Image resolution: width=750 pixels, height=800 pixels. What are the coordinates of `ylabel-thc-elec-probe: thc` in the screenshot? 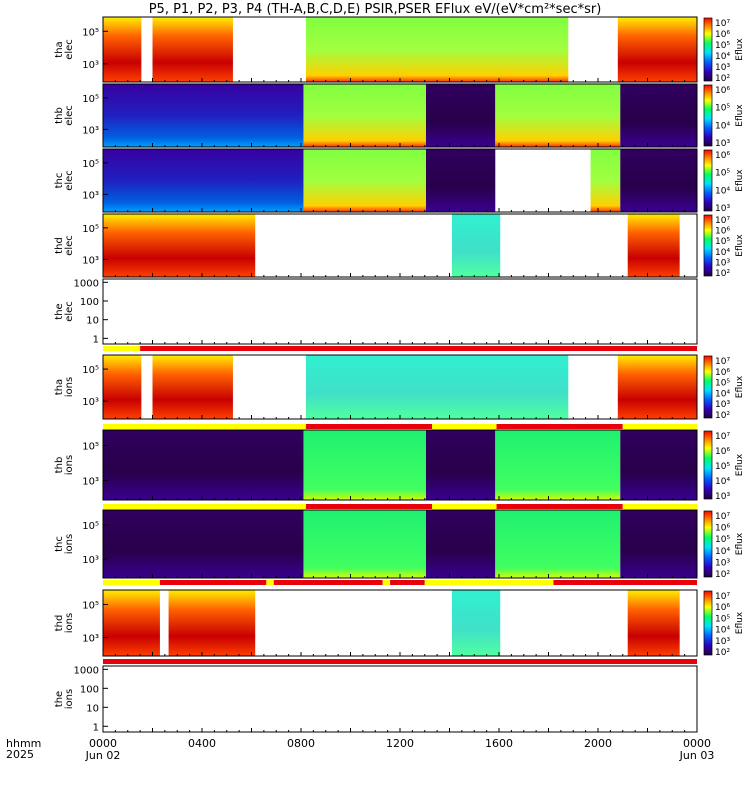 It's located at (59, 181).